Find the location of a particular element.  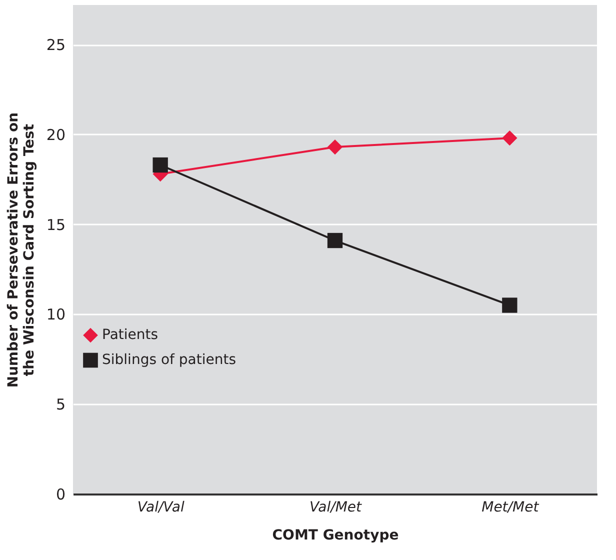

y-tick-label: 0 is located at coordinates (61, 495).